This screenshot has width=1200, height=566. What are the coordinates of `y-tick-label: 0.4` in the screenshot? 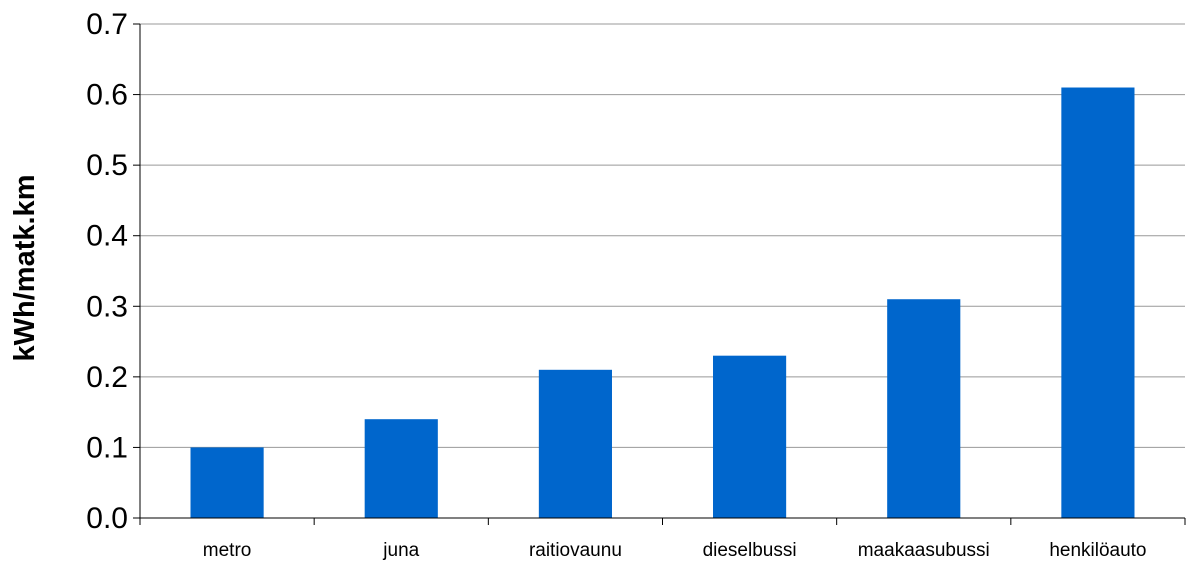 It's located at (107, 236).